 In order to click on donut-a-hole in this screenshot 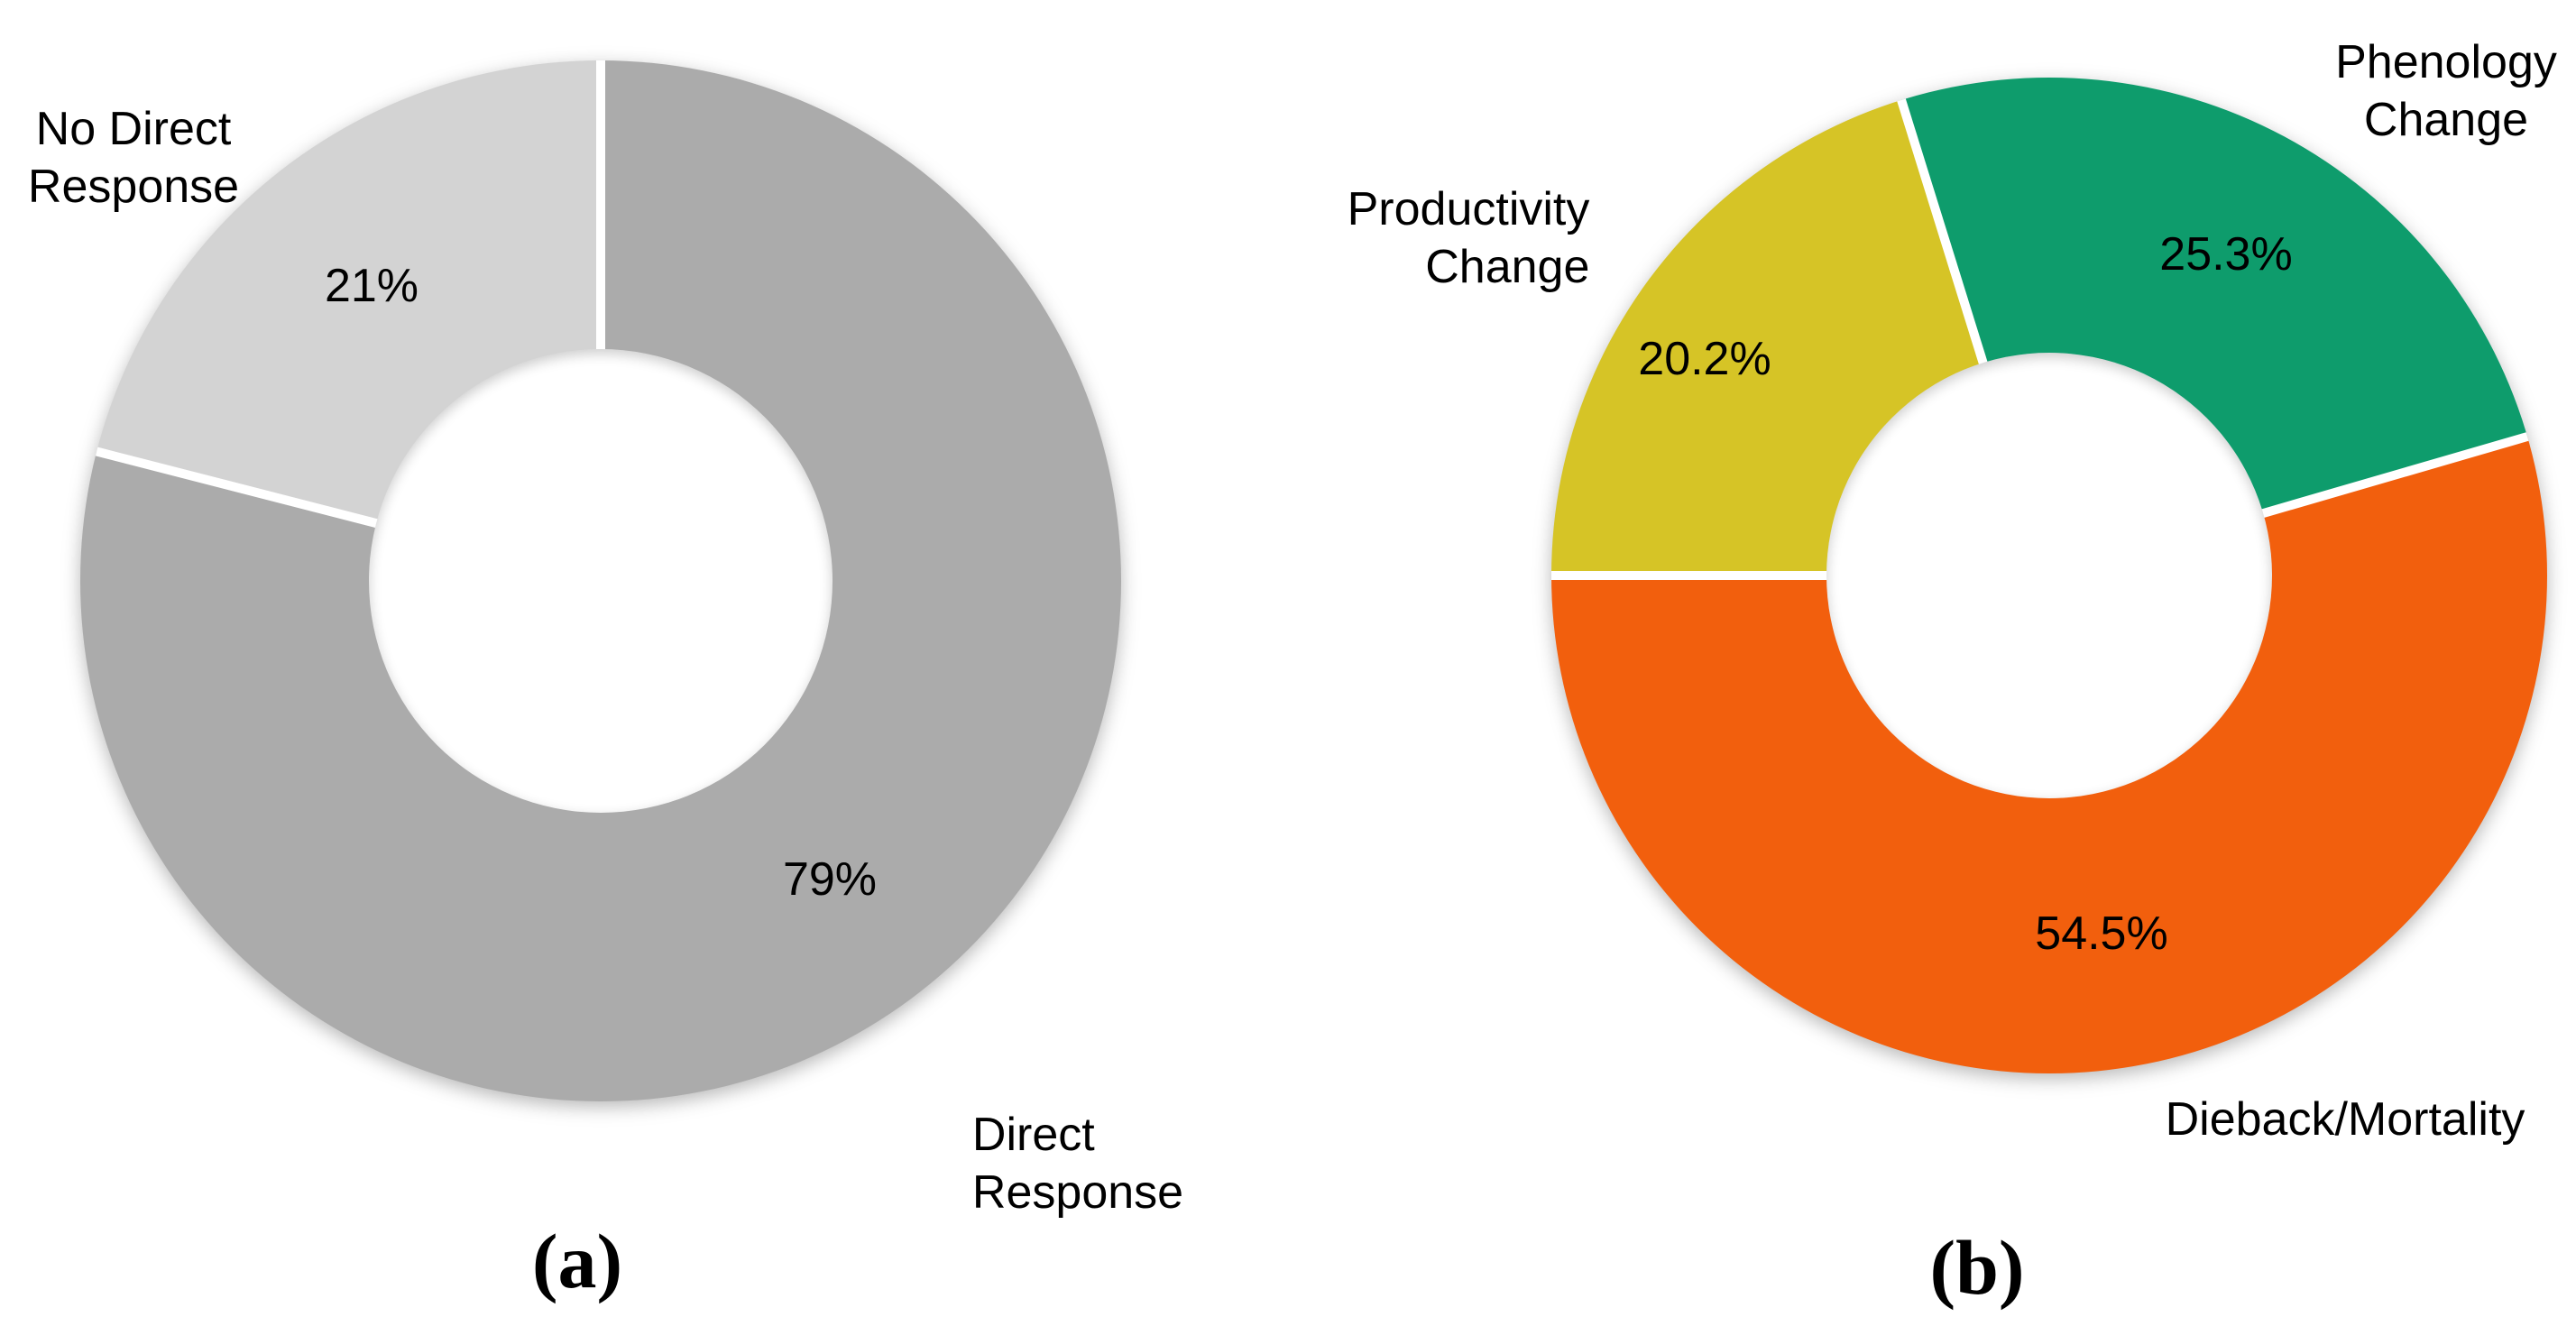, I will do `click(601, 581)`.